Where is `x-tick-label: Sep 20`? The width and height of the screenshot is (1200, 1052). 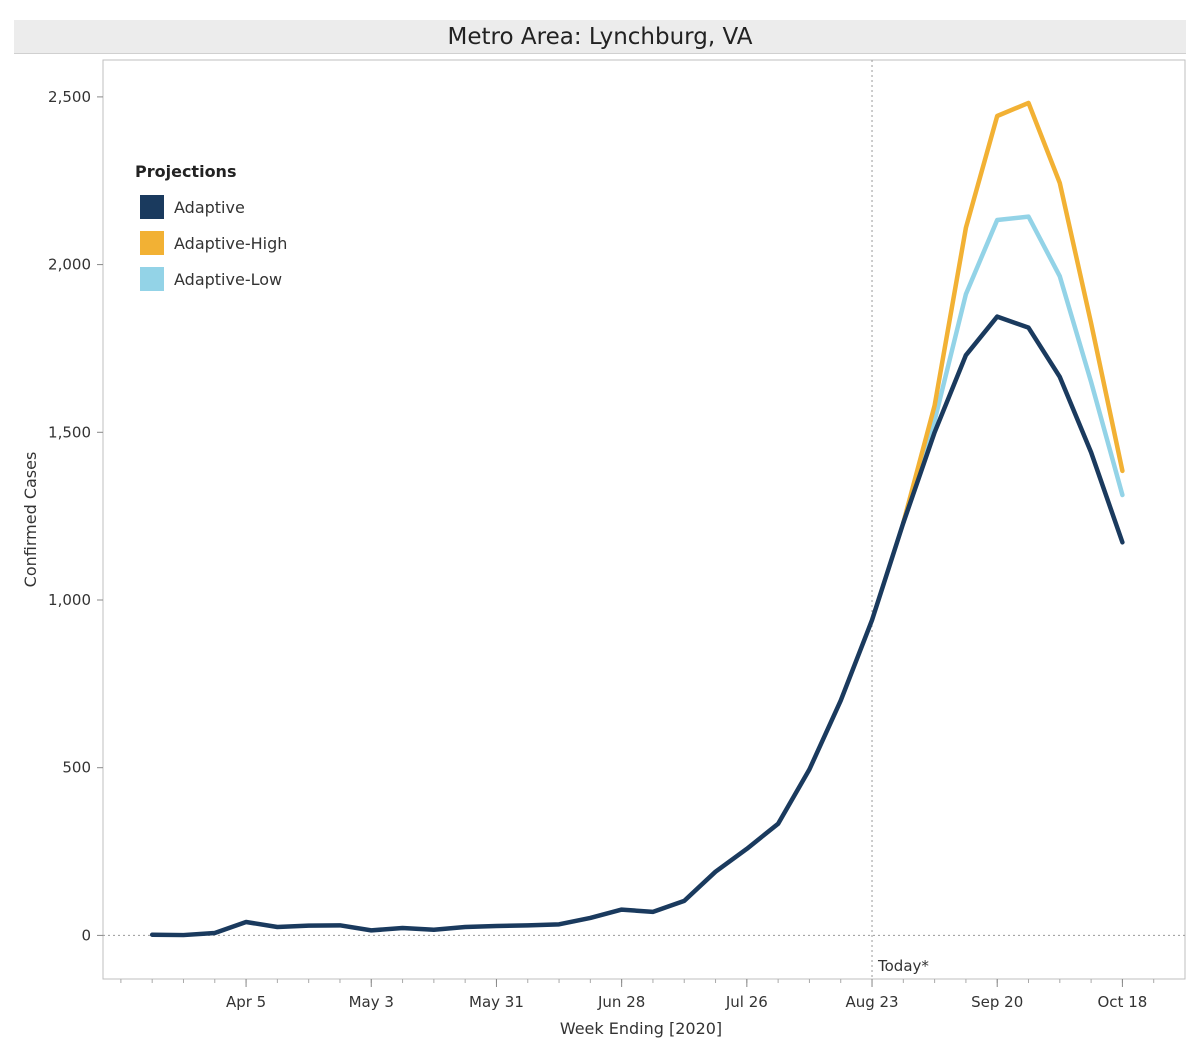 x-tick-label: Sep 20 is located at coordinates (997, 1002).